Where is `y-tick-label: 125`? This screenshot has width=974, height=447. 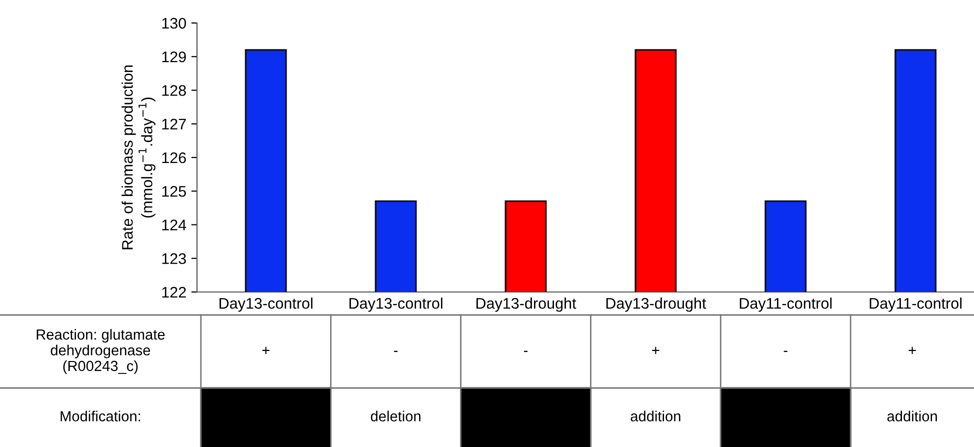 y-tick-label: 125 is located at coordinates (174, 191).